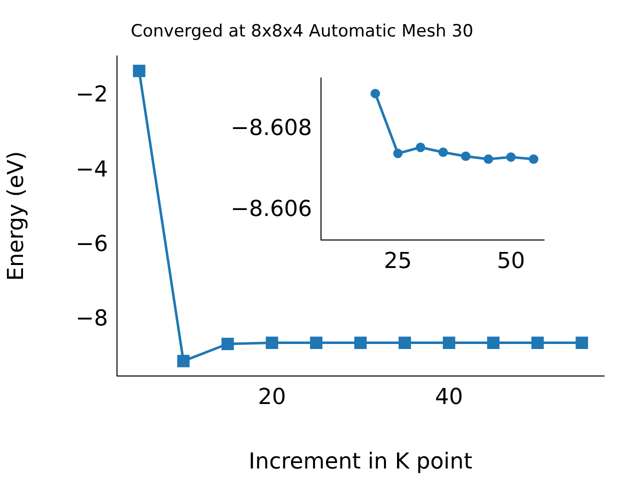  I want to click on x-tick-label: 20, so click(272, 397).